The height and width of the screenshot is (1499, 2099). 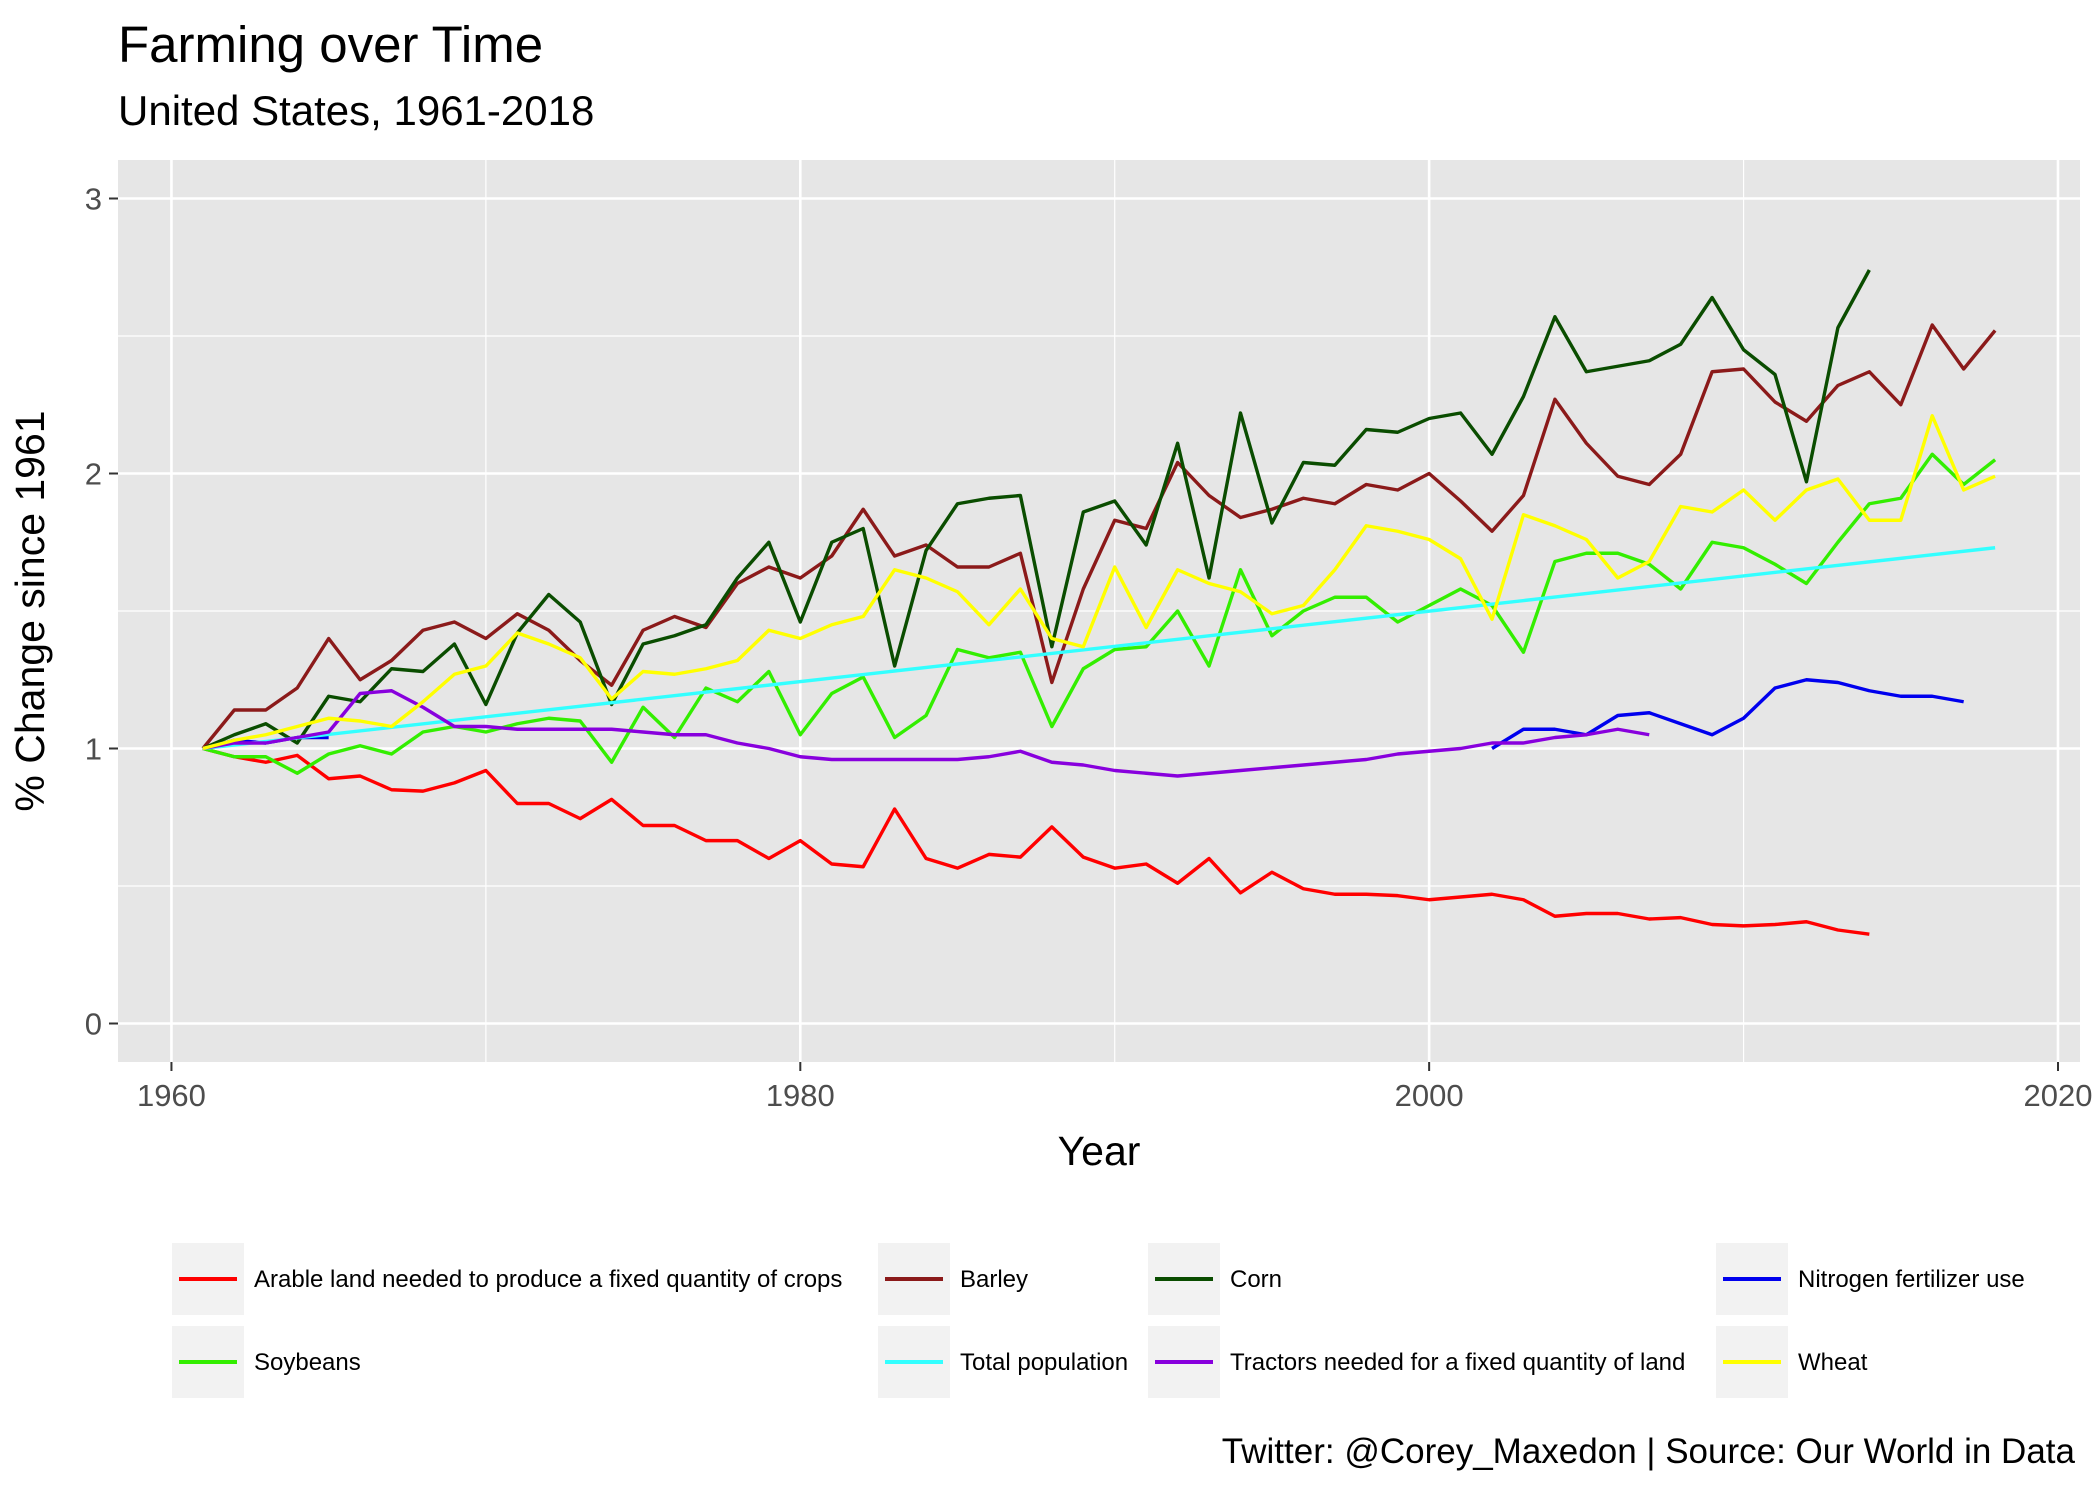 I want to click on legend-item-barley: Barley, so click(x=953, y=1279).